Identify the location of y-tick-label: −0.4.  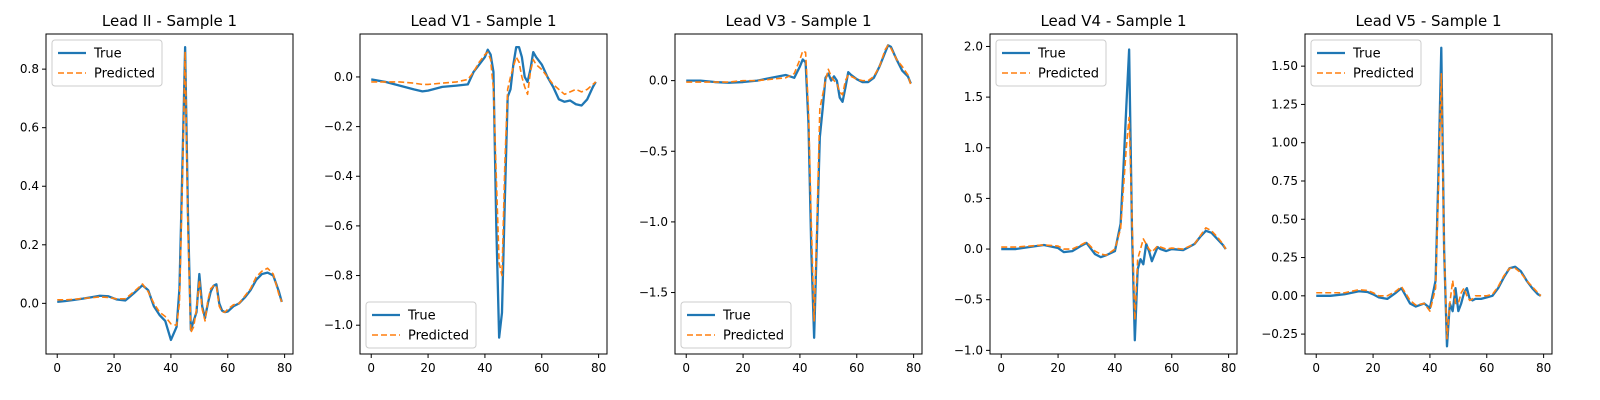
(338, 176).